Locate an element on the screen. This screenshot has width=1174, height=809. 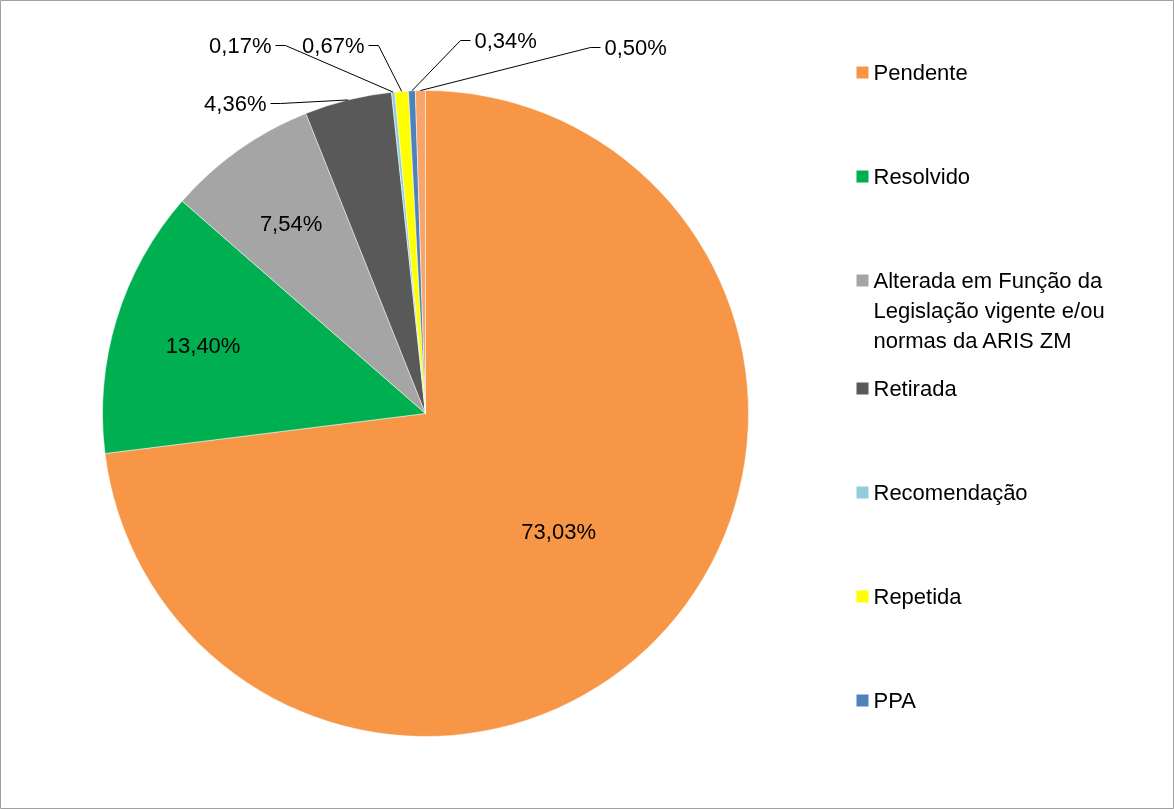
legend-label: Resolvido is located at coordinates (922, 176).